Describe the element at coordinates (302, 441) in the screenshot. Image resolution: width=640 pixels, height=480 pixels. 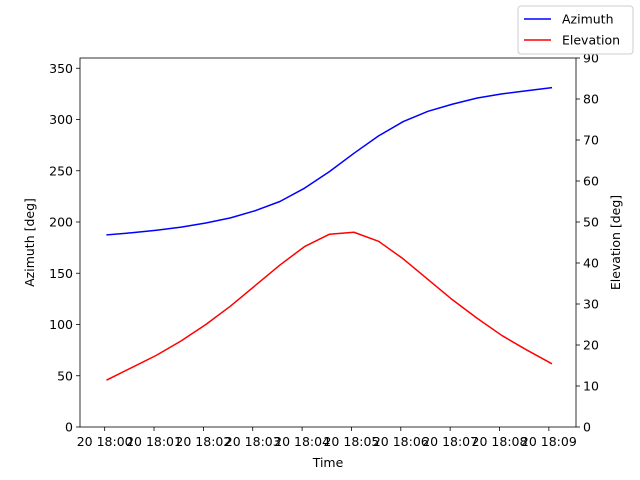
I see `x-tick-label: 20 18:04` at that location.